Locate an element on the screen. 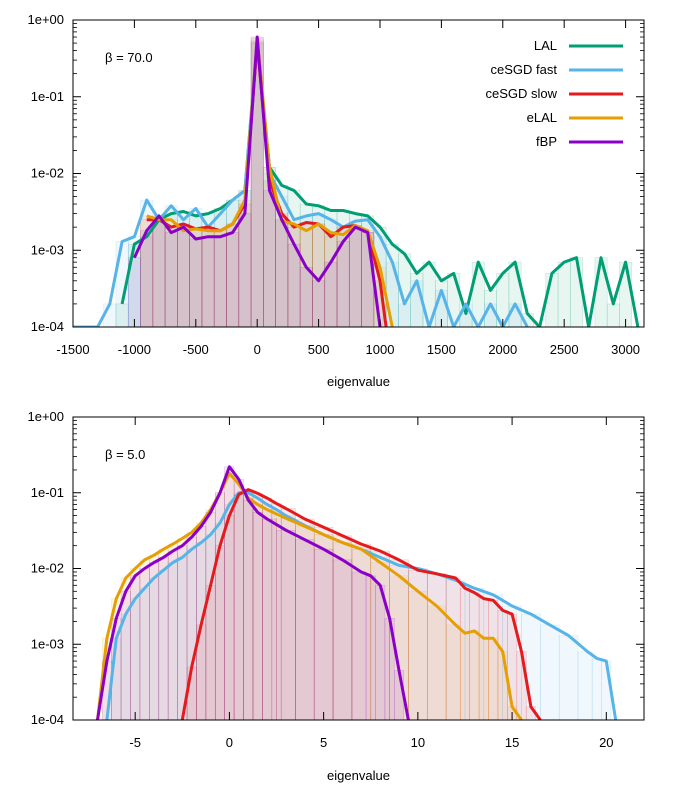 The height and width of the screenshot is (791, 675). x-tick-label: 1500 is located at coordinates (441, 349).